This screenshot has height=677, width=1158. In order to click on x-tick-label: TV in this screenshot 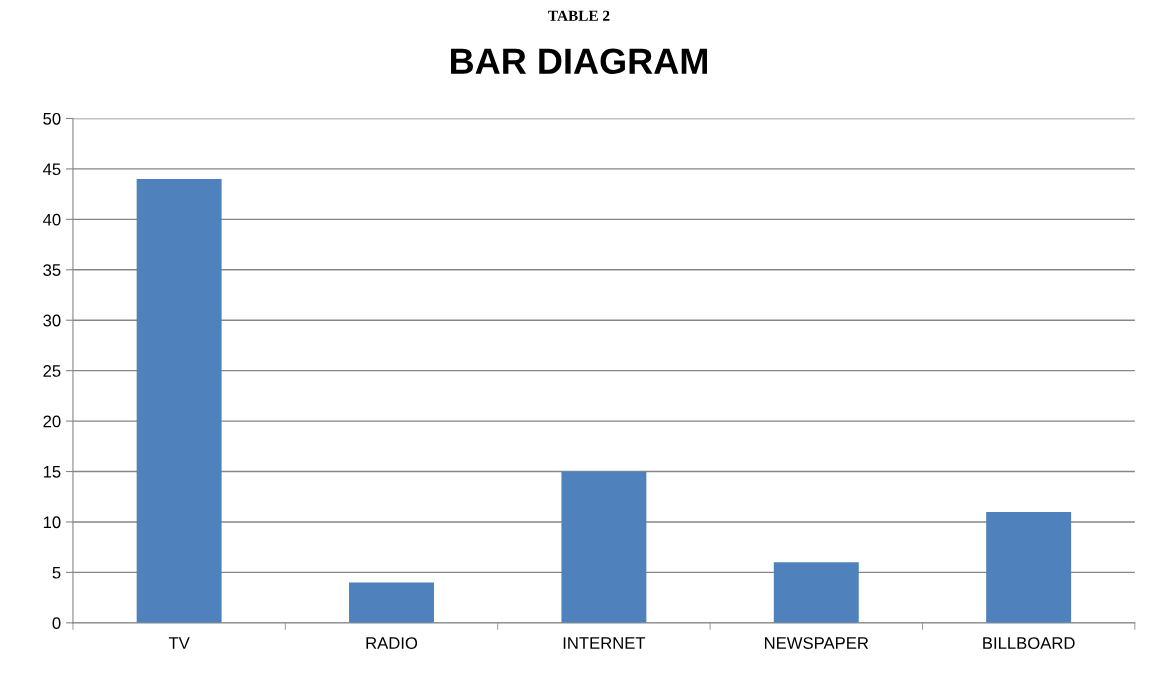, I will do `click(179, 643)`.